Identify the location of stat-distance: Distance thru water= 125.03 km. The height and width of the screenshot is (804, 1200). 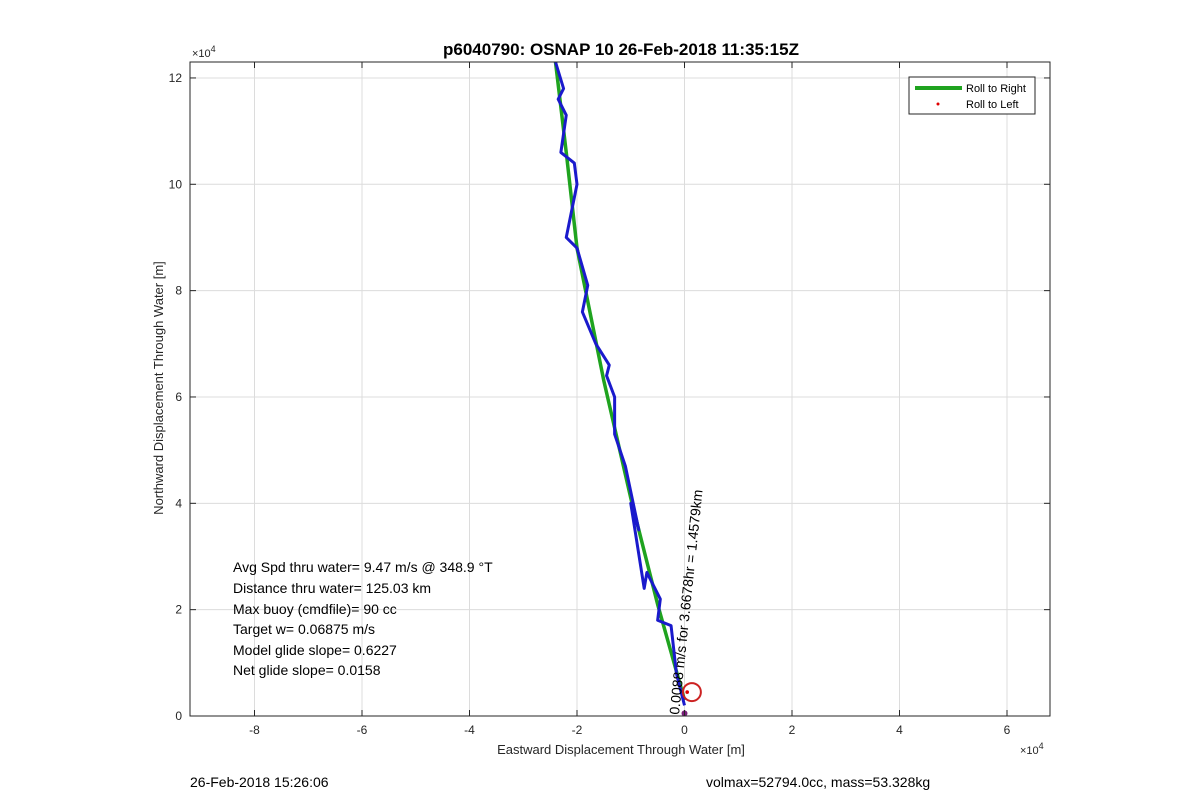
(332, 588).